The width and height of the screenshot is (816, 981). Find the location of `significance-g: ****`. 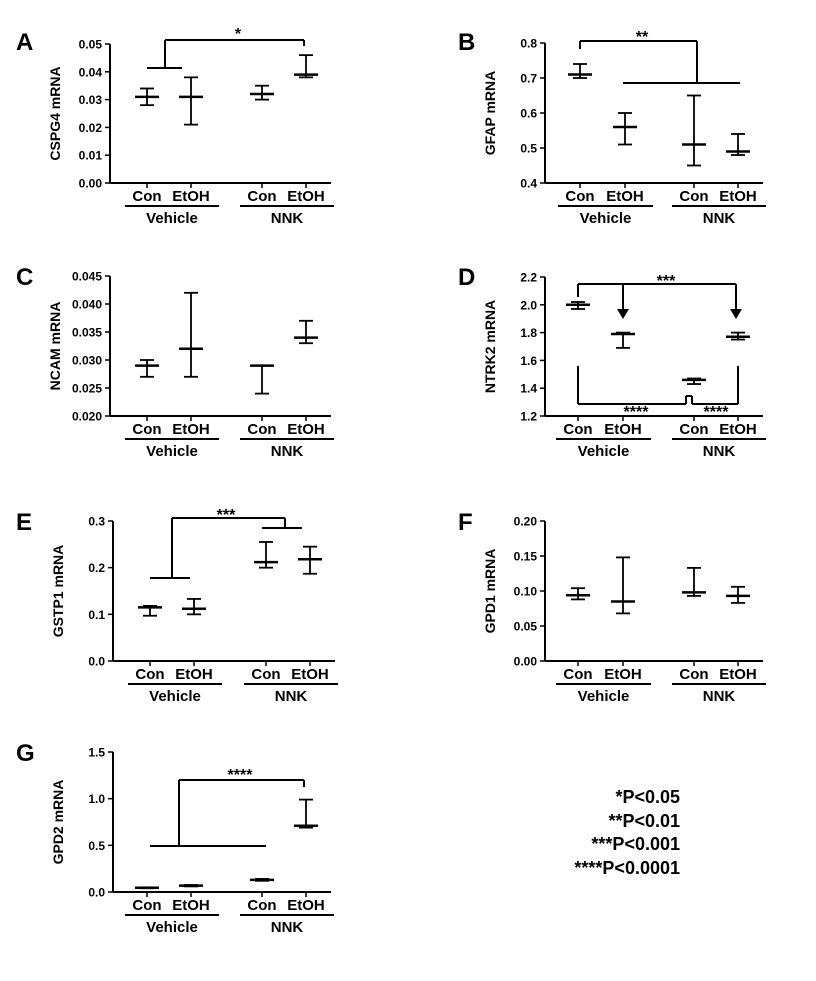

significance-g: **** is located at coordinates (241, 775).